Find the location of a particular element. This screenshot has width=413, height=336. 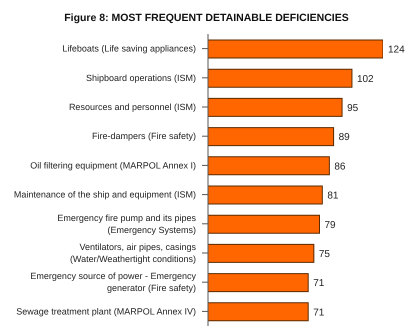

y-tick-label: Emergency fire pump and its pipes (Emergency Systems) is located at coordinates (126, 223).